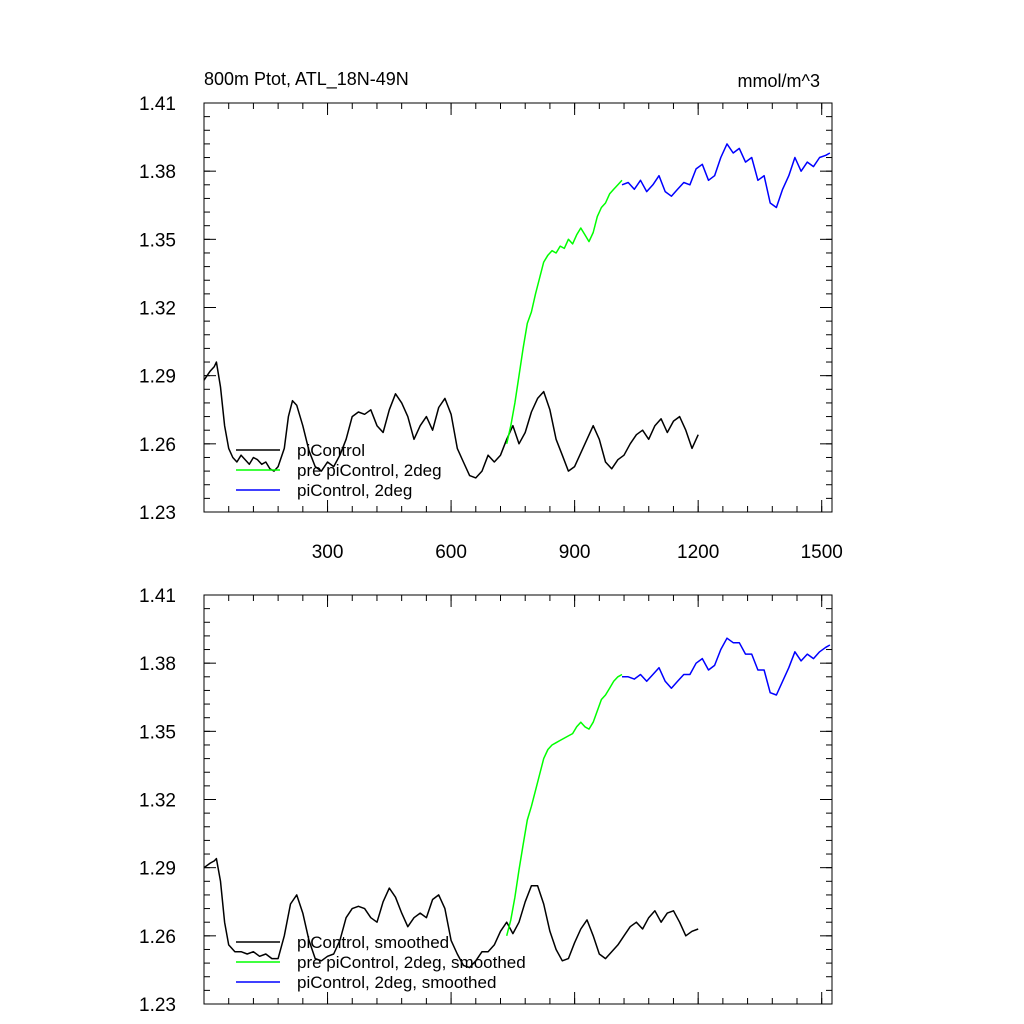 This screenshot has height=1024, width=1024. What do you see at coordinates (373, 942) in the screenshot?
I see `legend-label: piControl, smoothed` at bounding box center [373, 942].